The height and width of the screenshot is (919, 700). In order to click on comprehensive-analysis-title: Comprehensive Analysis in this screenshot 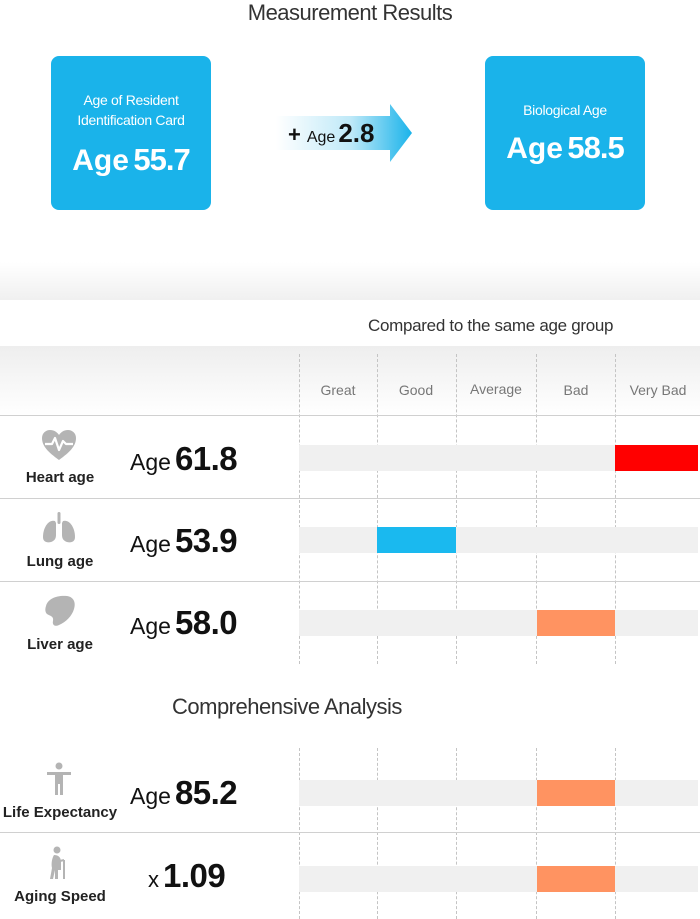, I will do `click(287, 706)`.